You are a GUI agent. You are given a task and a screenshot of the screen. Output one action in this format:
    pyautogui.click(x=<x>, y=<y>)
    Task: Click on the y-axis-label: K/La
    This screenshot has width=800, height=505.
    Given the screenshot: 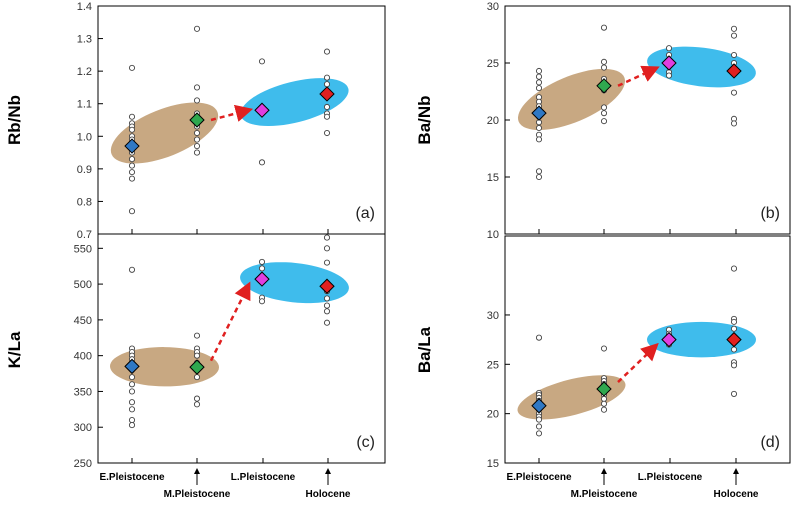 What is the action you would take?
    pyautogui.click(x=14, y=349)
    